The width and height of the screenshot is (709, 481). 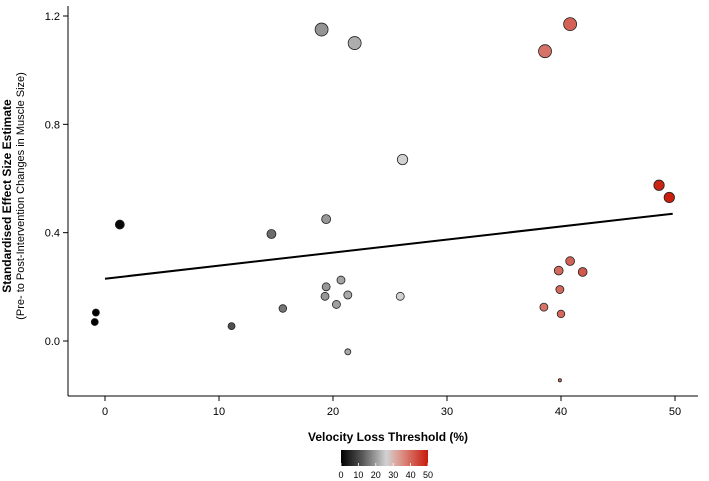 I want to click on legend-tick-label: 30, so click(x=393, y=475).